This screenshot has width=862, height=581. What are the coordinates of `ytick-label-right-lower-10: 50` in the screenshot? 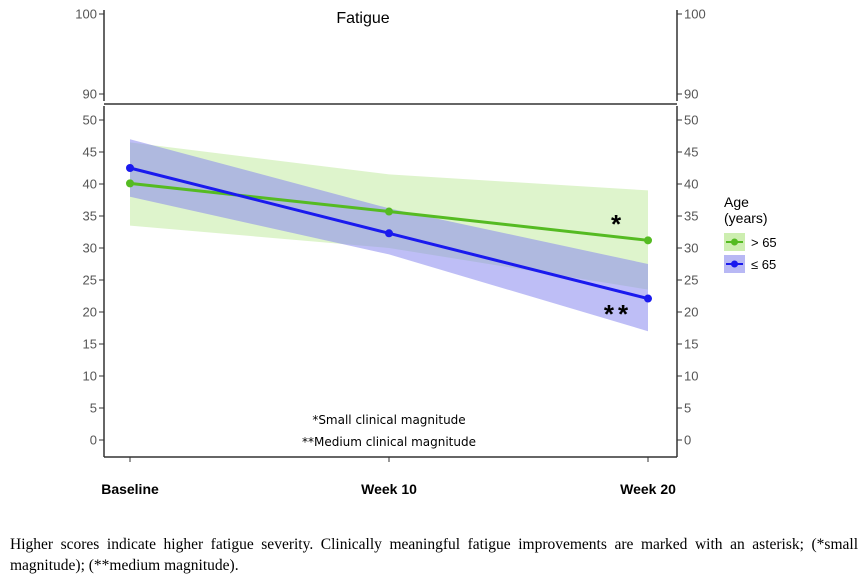 It's located at (691, 120).